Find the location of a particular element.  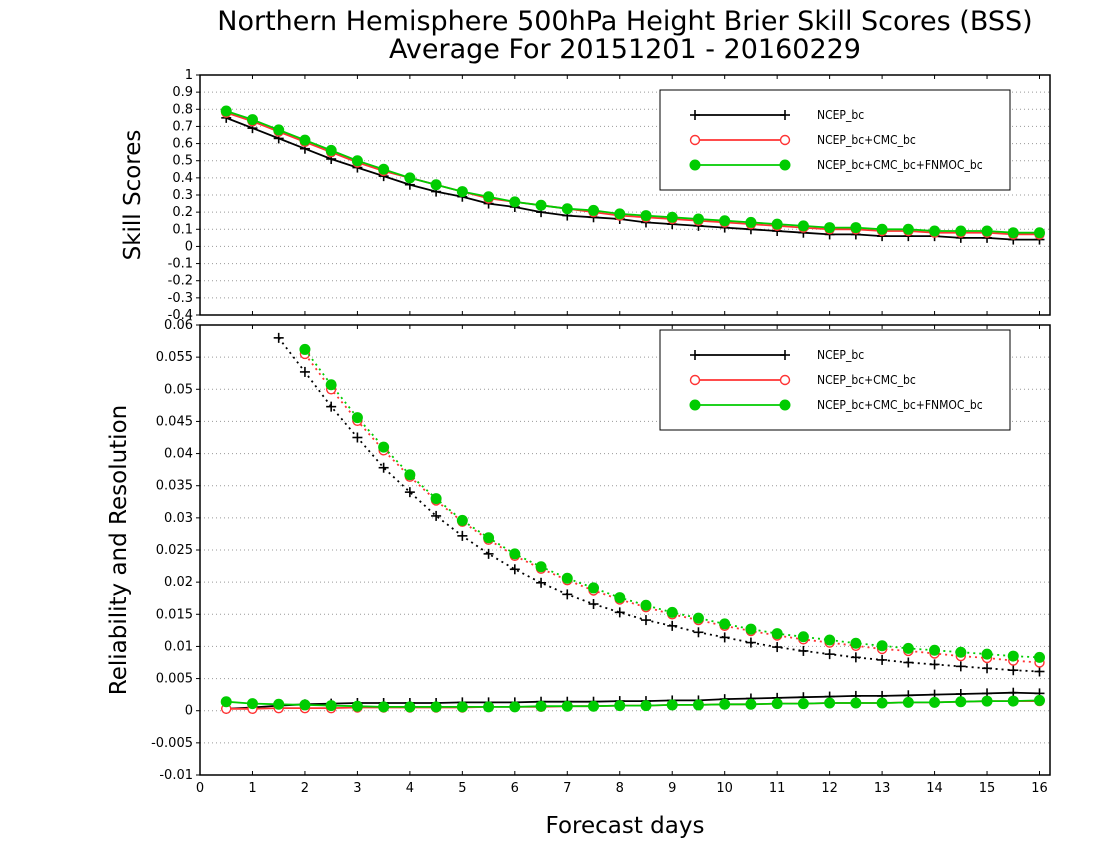

y-tick-label: 1 is located at coordinates (189, 75).